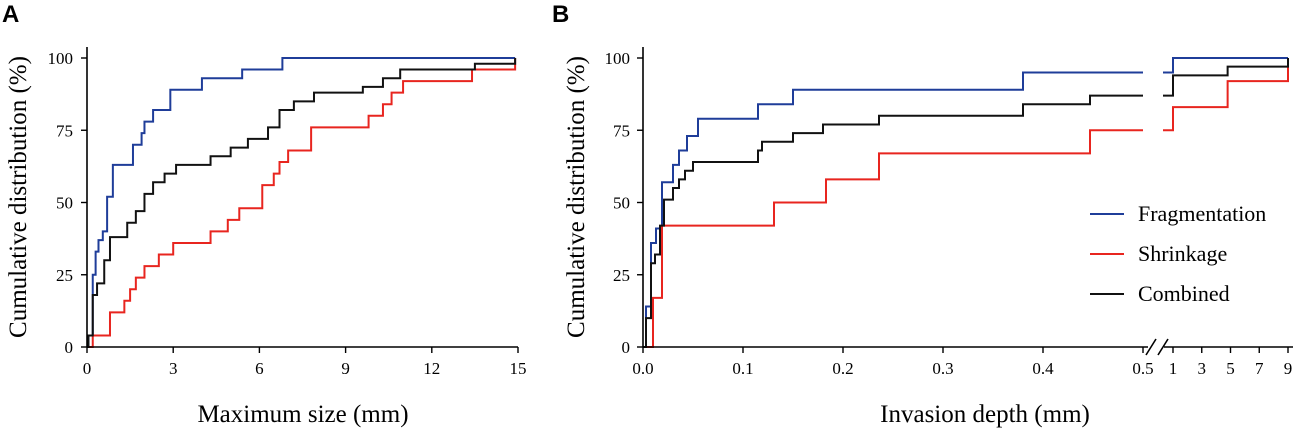 This screenshot has height=434, width=1298. Describe the element at coordinates (302, 414) in the screenshot. I see `panel-a-xlabel: Maximum size (mm)` at that location.